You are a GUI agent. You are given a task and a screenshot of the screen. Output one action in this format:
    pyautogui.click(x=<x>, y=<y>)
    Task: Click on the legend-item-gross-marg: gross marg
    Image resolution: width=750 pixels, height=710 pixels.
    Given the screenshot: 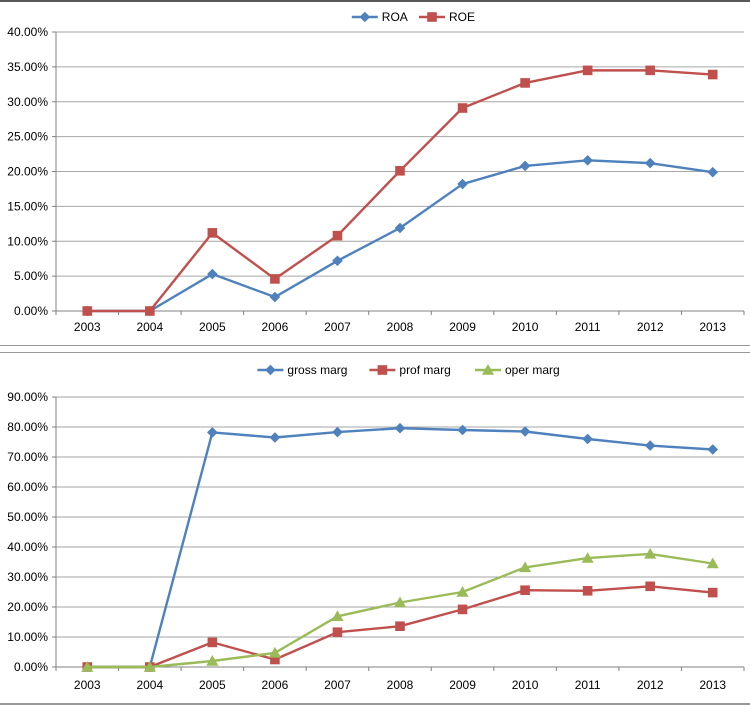 What is the action you would take?
    pyautogui.click(x=302, y=370)
    